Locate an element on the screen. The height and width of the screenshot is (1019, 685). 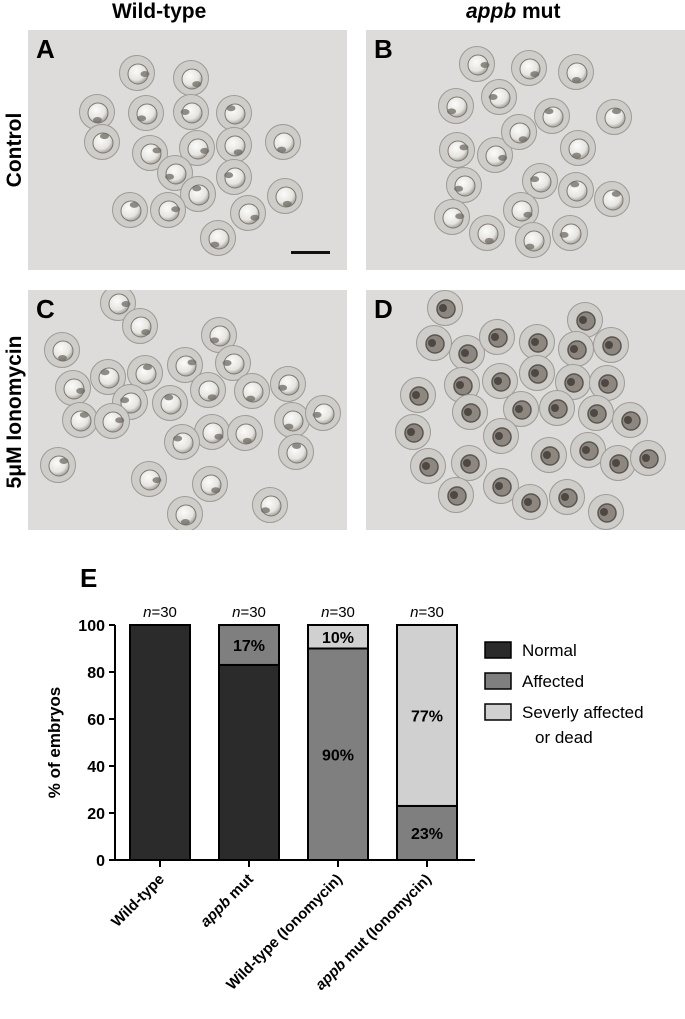
bar-data-label: 90% is located at coordinates (338, 755).